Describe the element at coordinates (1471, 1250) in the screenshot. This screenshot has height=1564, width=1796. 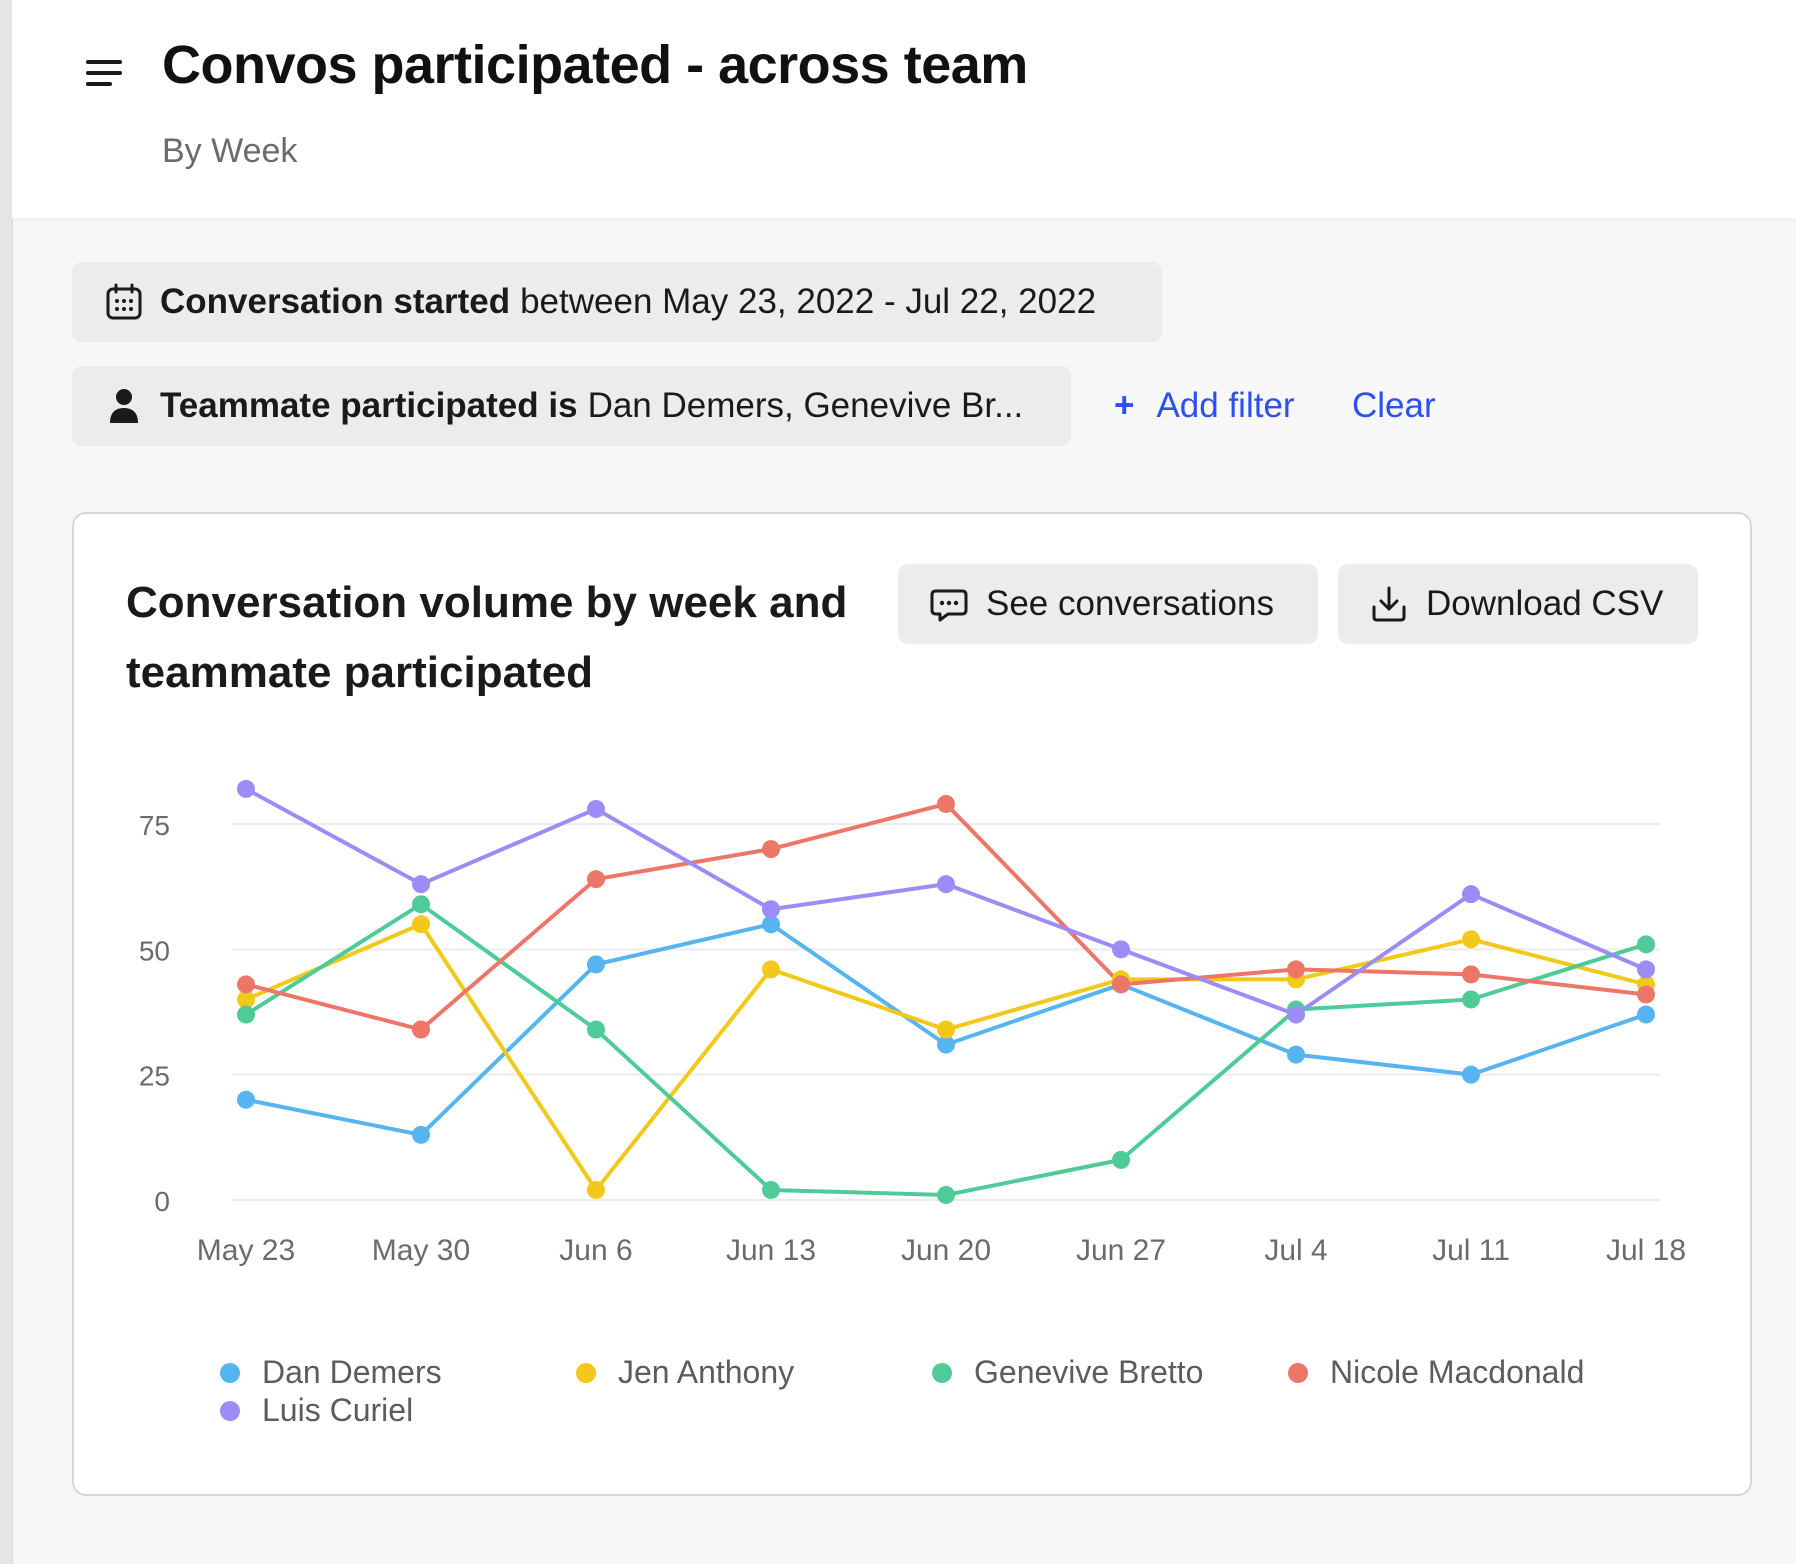
I see `x-tick-label: Jul 11` at that location.